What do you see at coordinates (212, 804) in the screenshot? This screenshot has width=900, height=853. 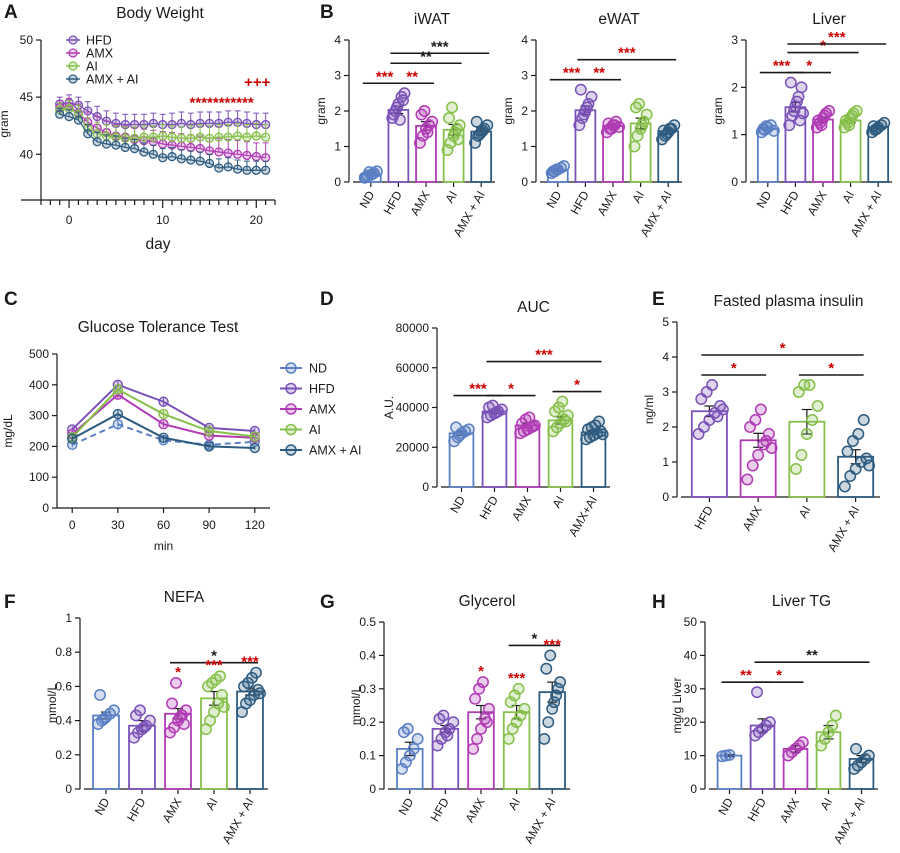 I see `x-tick-label: AI` at bounding box center [212, 804].